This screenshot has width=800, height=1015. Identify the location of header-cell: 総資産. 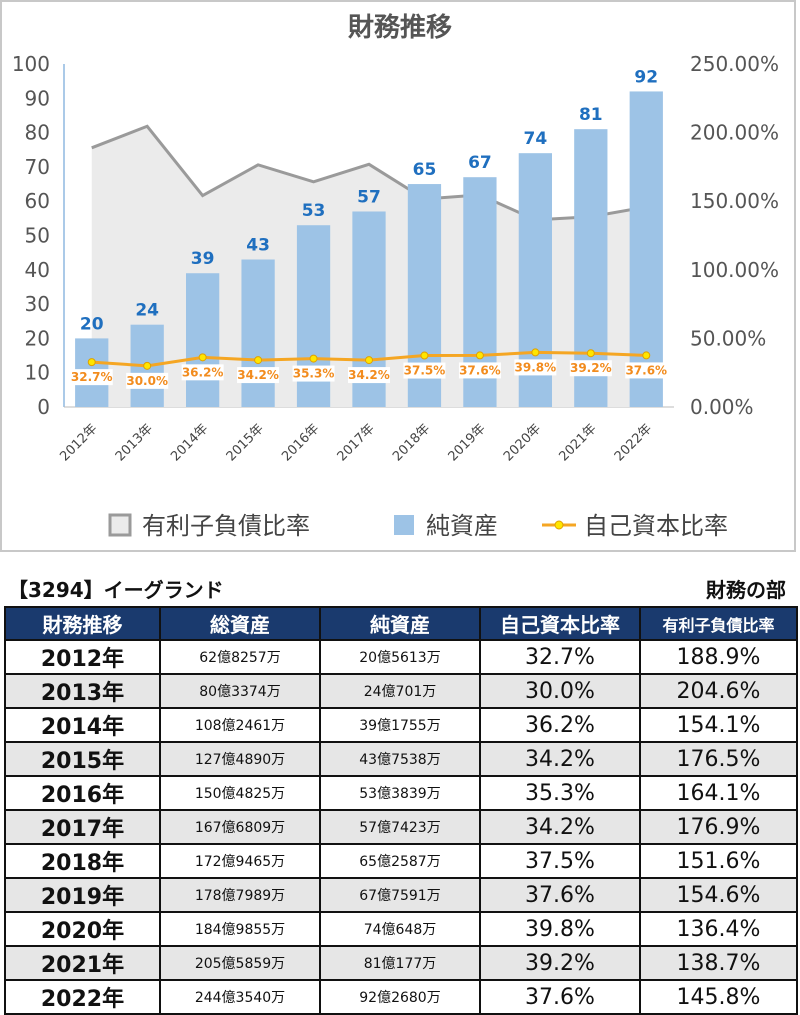
(240, 623).